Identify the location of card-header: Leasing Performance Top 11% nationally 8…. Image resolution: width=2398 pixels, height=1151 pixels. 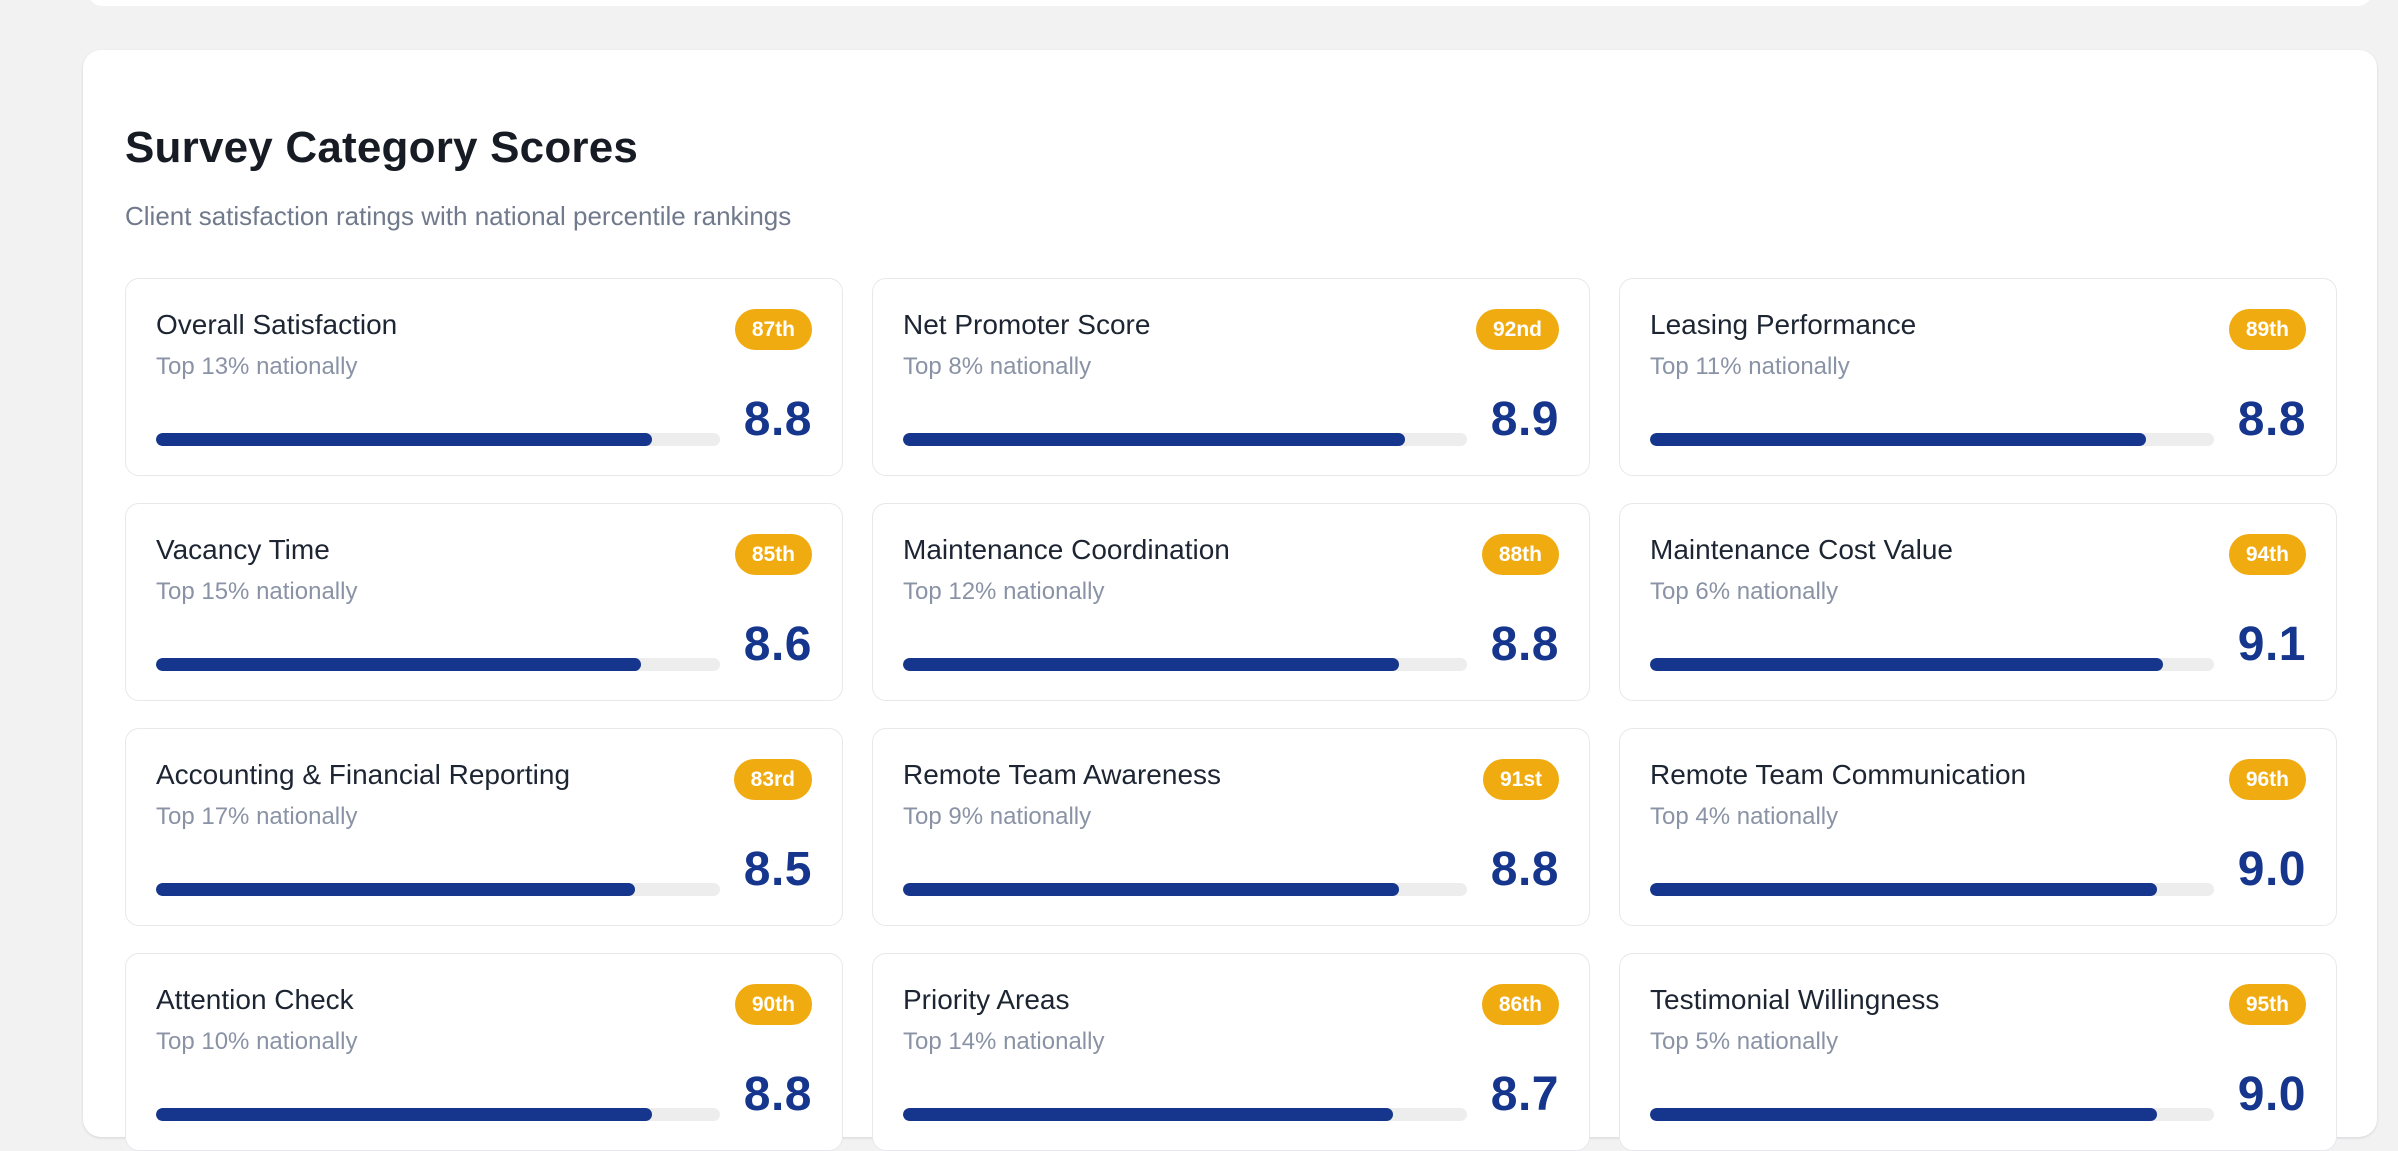
(1978, 345).